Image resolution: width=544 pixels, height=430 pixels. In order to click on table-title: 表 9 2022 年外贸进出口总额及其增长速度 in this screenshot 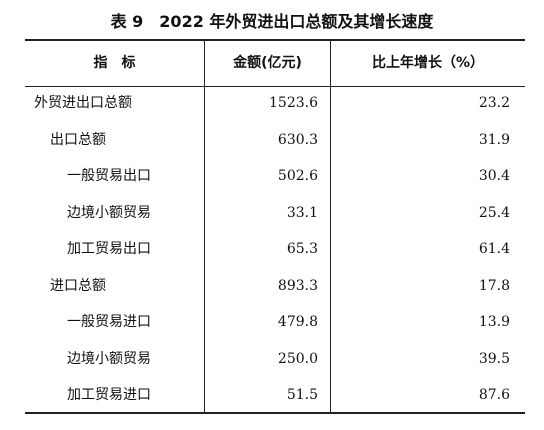, I will do `click(272, 21)`.